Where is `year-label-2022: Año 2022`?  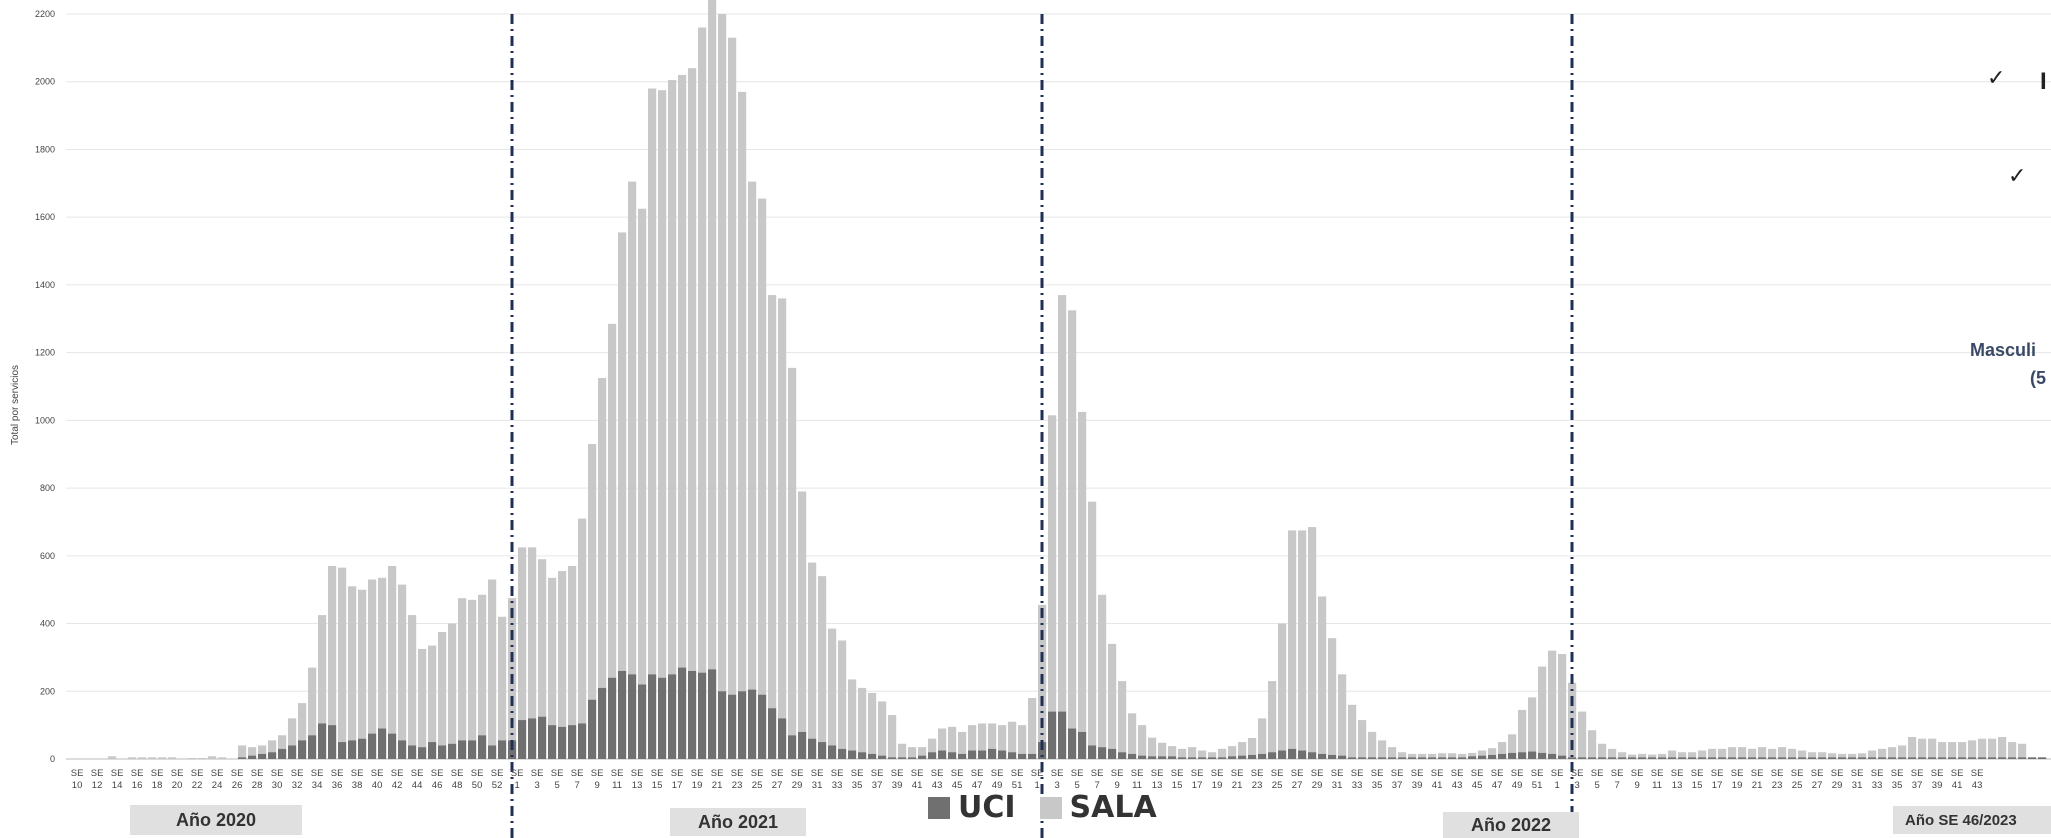
year-label-2022: Año 2022 is located at coordinates (1511, 825).